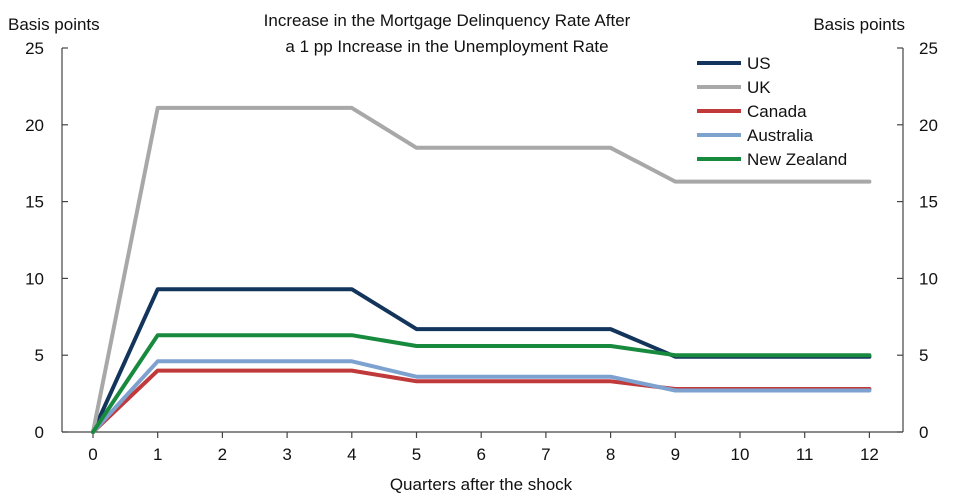 Image resolution: width=960 pixels, height=500 pixels. What do you see at coordinates (34, 125) in the screenshot?
I see `left-y-tick-label: 20` at bounding box center [34, 125].